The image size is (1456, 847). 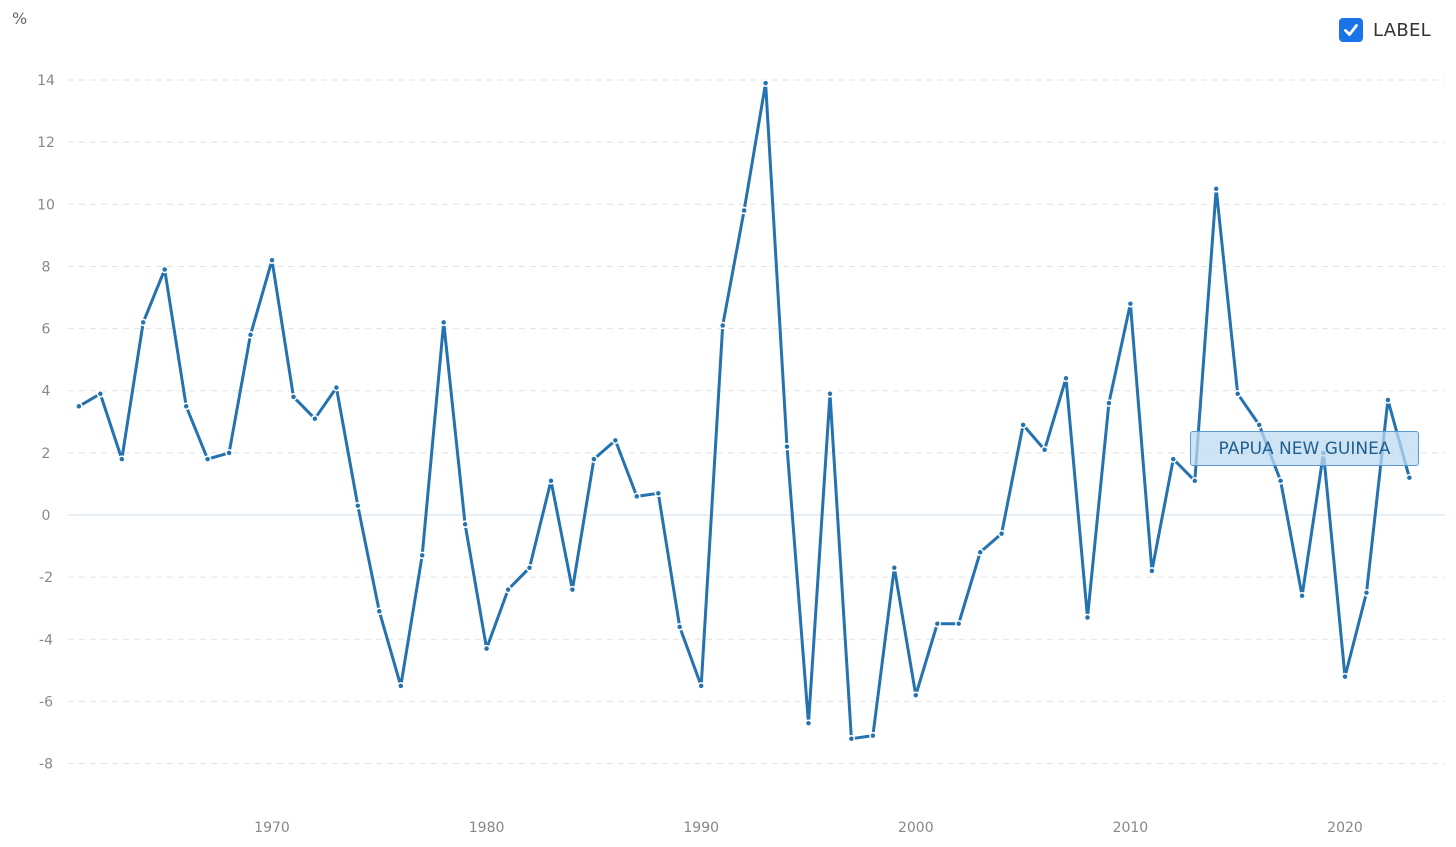 What do you see at coordinates (46, 578) in the screenshot?
I see `y-tick-label: -2` at bounding box center [46, 578].